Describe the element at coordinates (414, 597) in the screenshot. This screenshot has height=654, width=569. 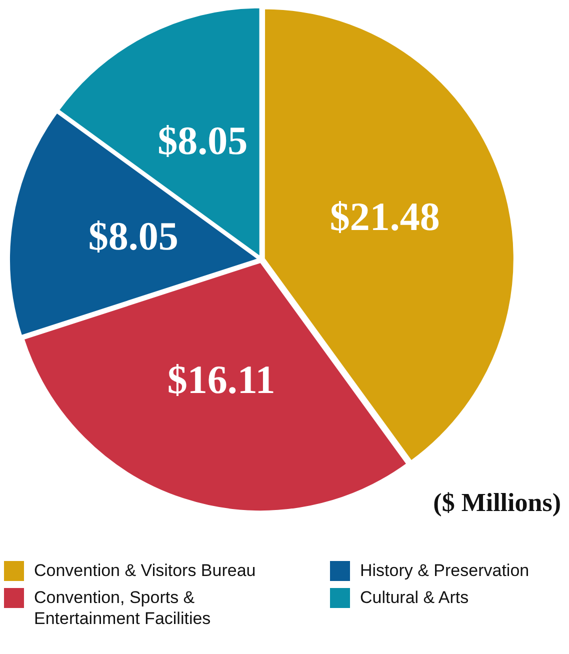
I see `legend-label: Cultural & Arts` at that location.